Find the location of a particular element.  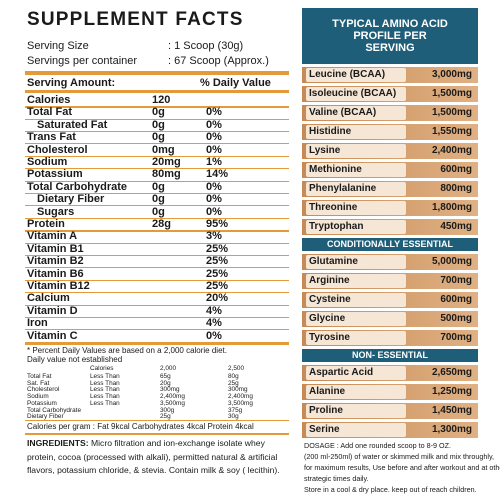

nutrient-amount: 28g is located at coordinates (161, 224).